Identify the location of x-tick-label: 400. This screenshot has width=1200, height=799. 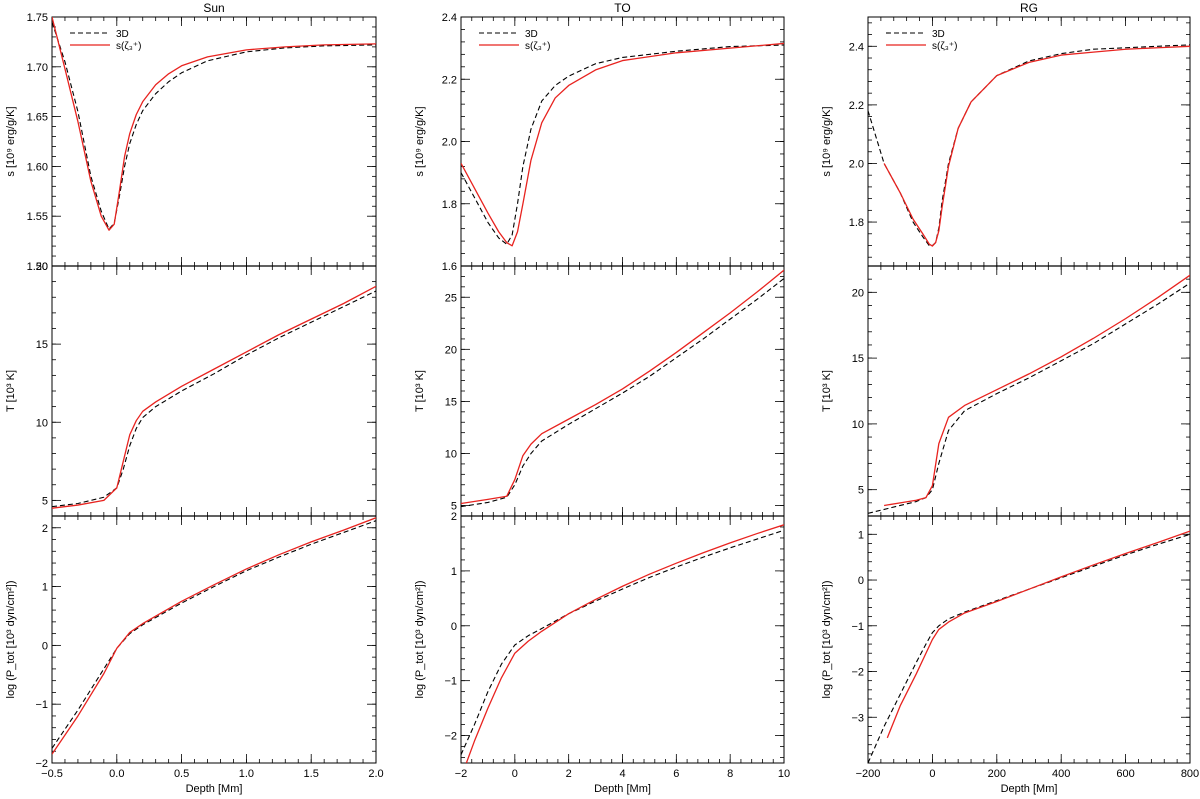
(1061, 774).